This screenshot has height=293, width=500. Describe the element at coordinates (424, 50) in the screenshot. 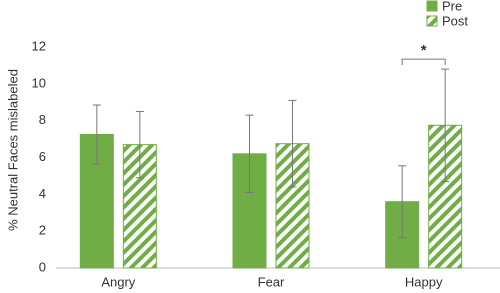

I see `significance-mark: *` at that location.